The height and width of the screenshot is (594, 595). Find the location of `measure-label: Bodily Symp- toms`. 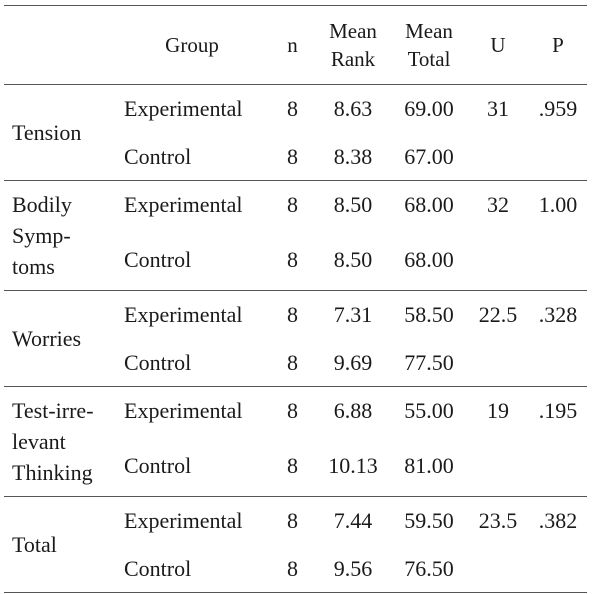

measure-label: Bodily Symp- toms is located at coordinates (59, 235).